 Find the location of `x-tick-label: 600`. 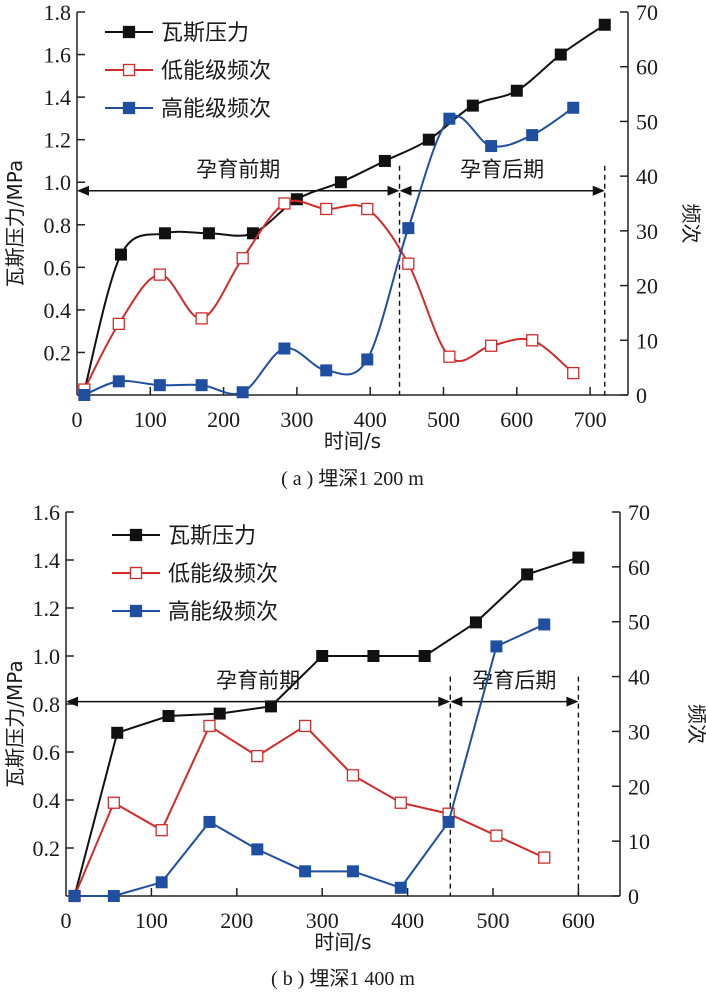

x-tick-label: 600 is located at coordinates (516, 419).